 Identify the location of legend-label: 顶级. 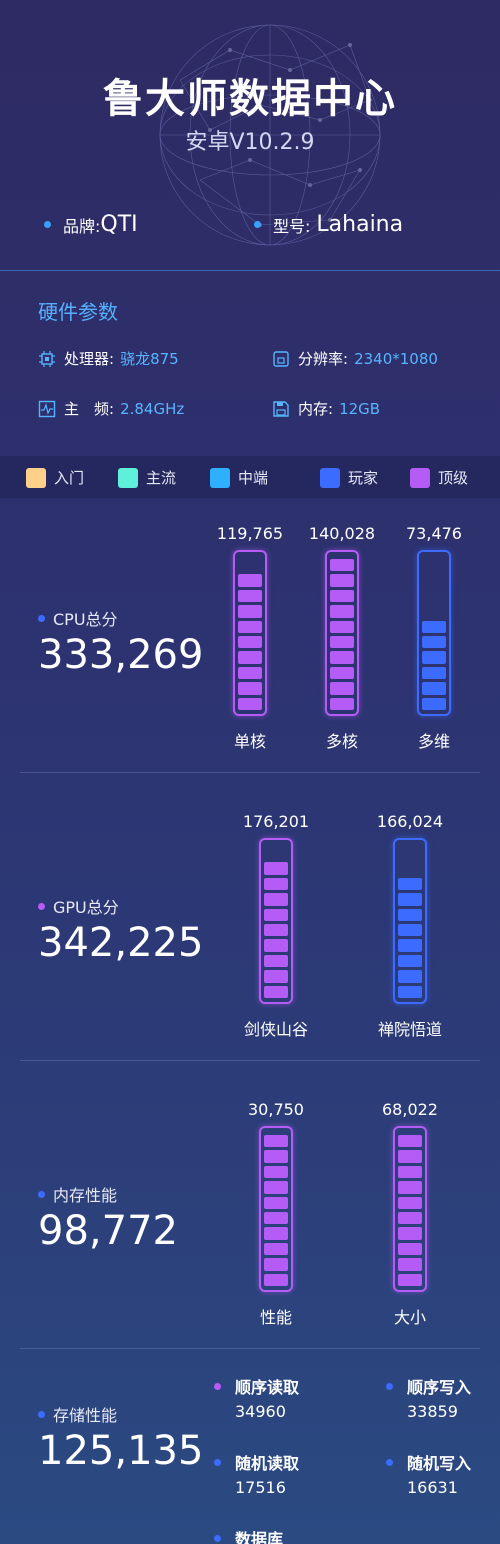
(453, 478).